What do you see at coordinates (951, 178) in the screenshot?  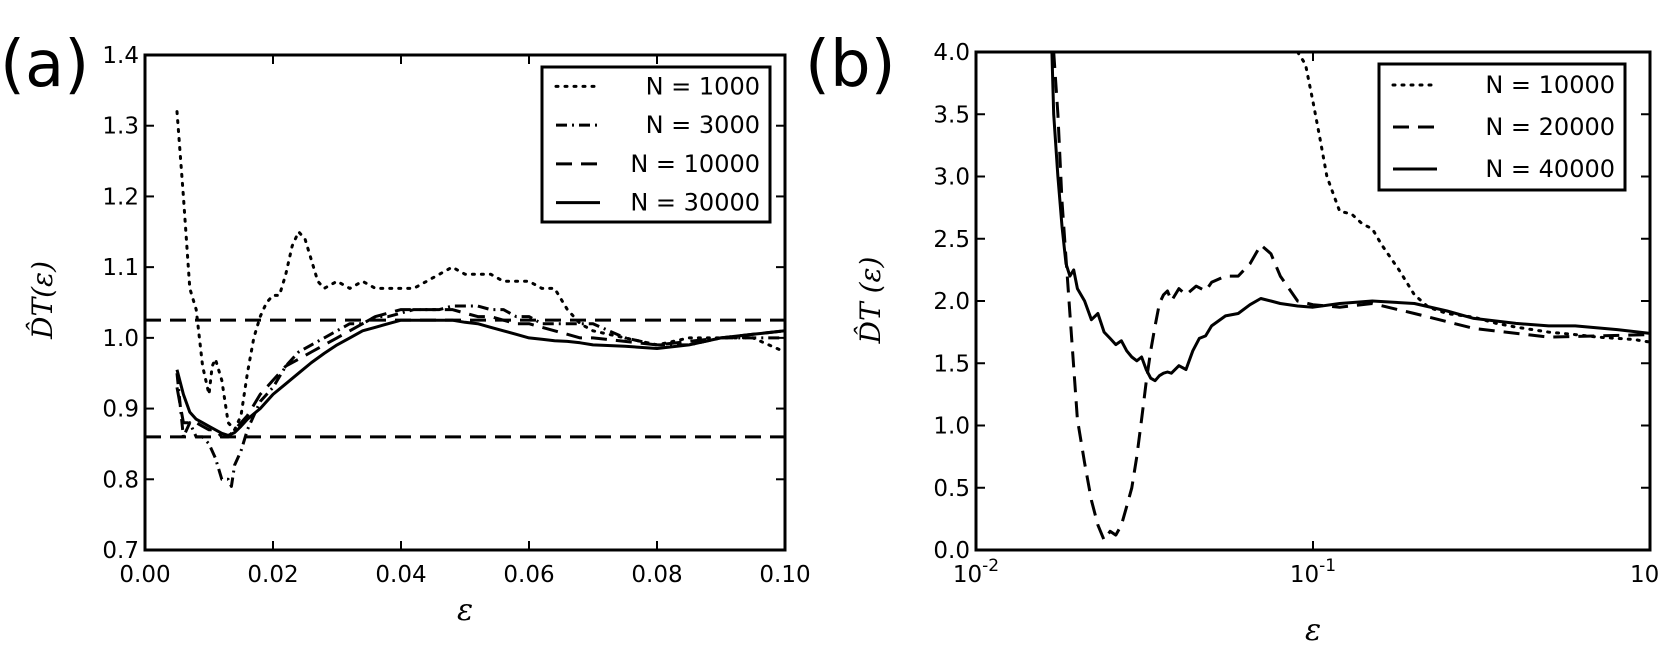 I see `b-y-tick-label: 3.0` at bounding box center [951, 178].